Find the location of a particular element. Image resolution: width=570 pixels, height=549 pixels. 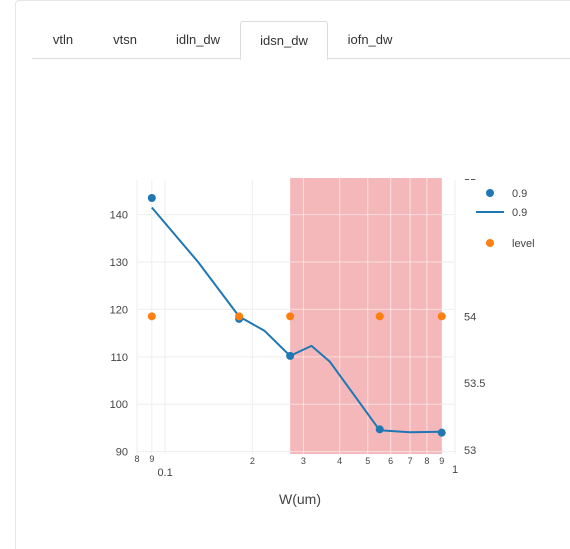

tab-idln-dw: idln_dw is located at coordinates (198, 39).